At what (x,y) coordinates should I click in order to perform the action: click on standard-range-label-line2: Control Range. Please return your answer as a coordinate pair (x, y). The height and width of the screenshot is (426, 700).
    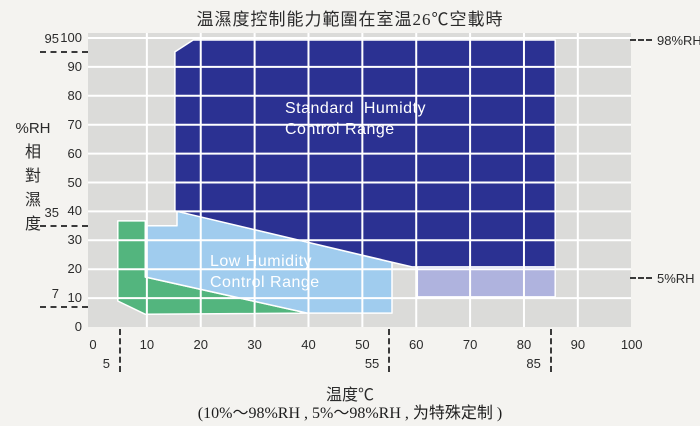
    Looking at the image, I should click on (340, 129).